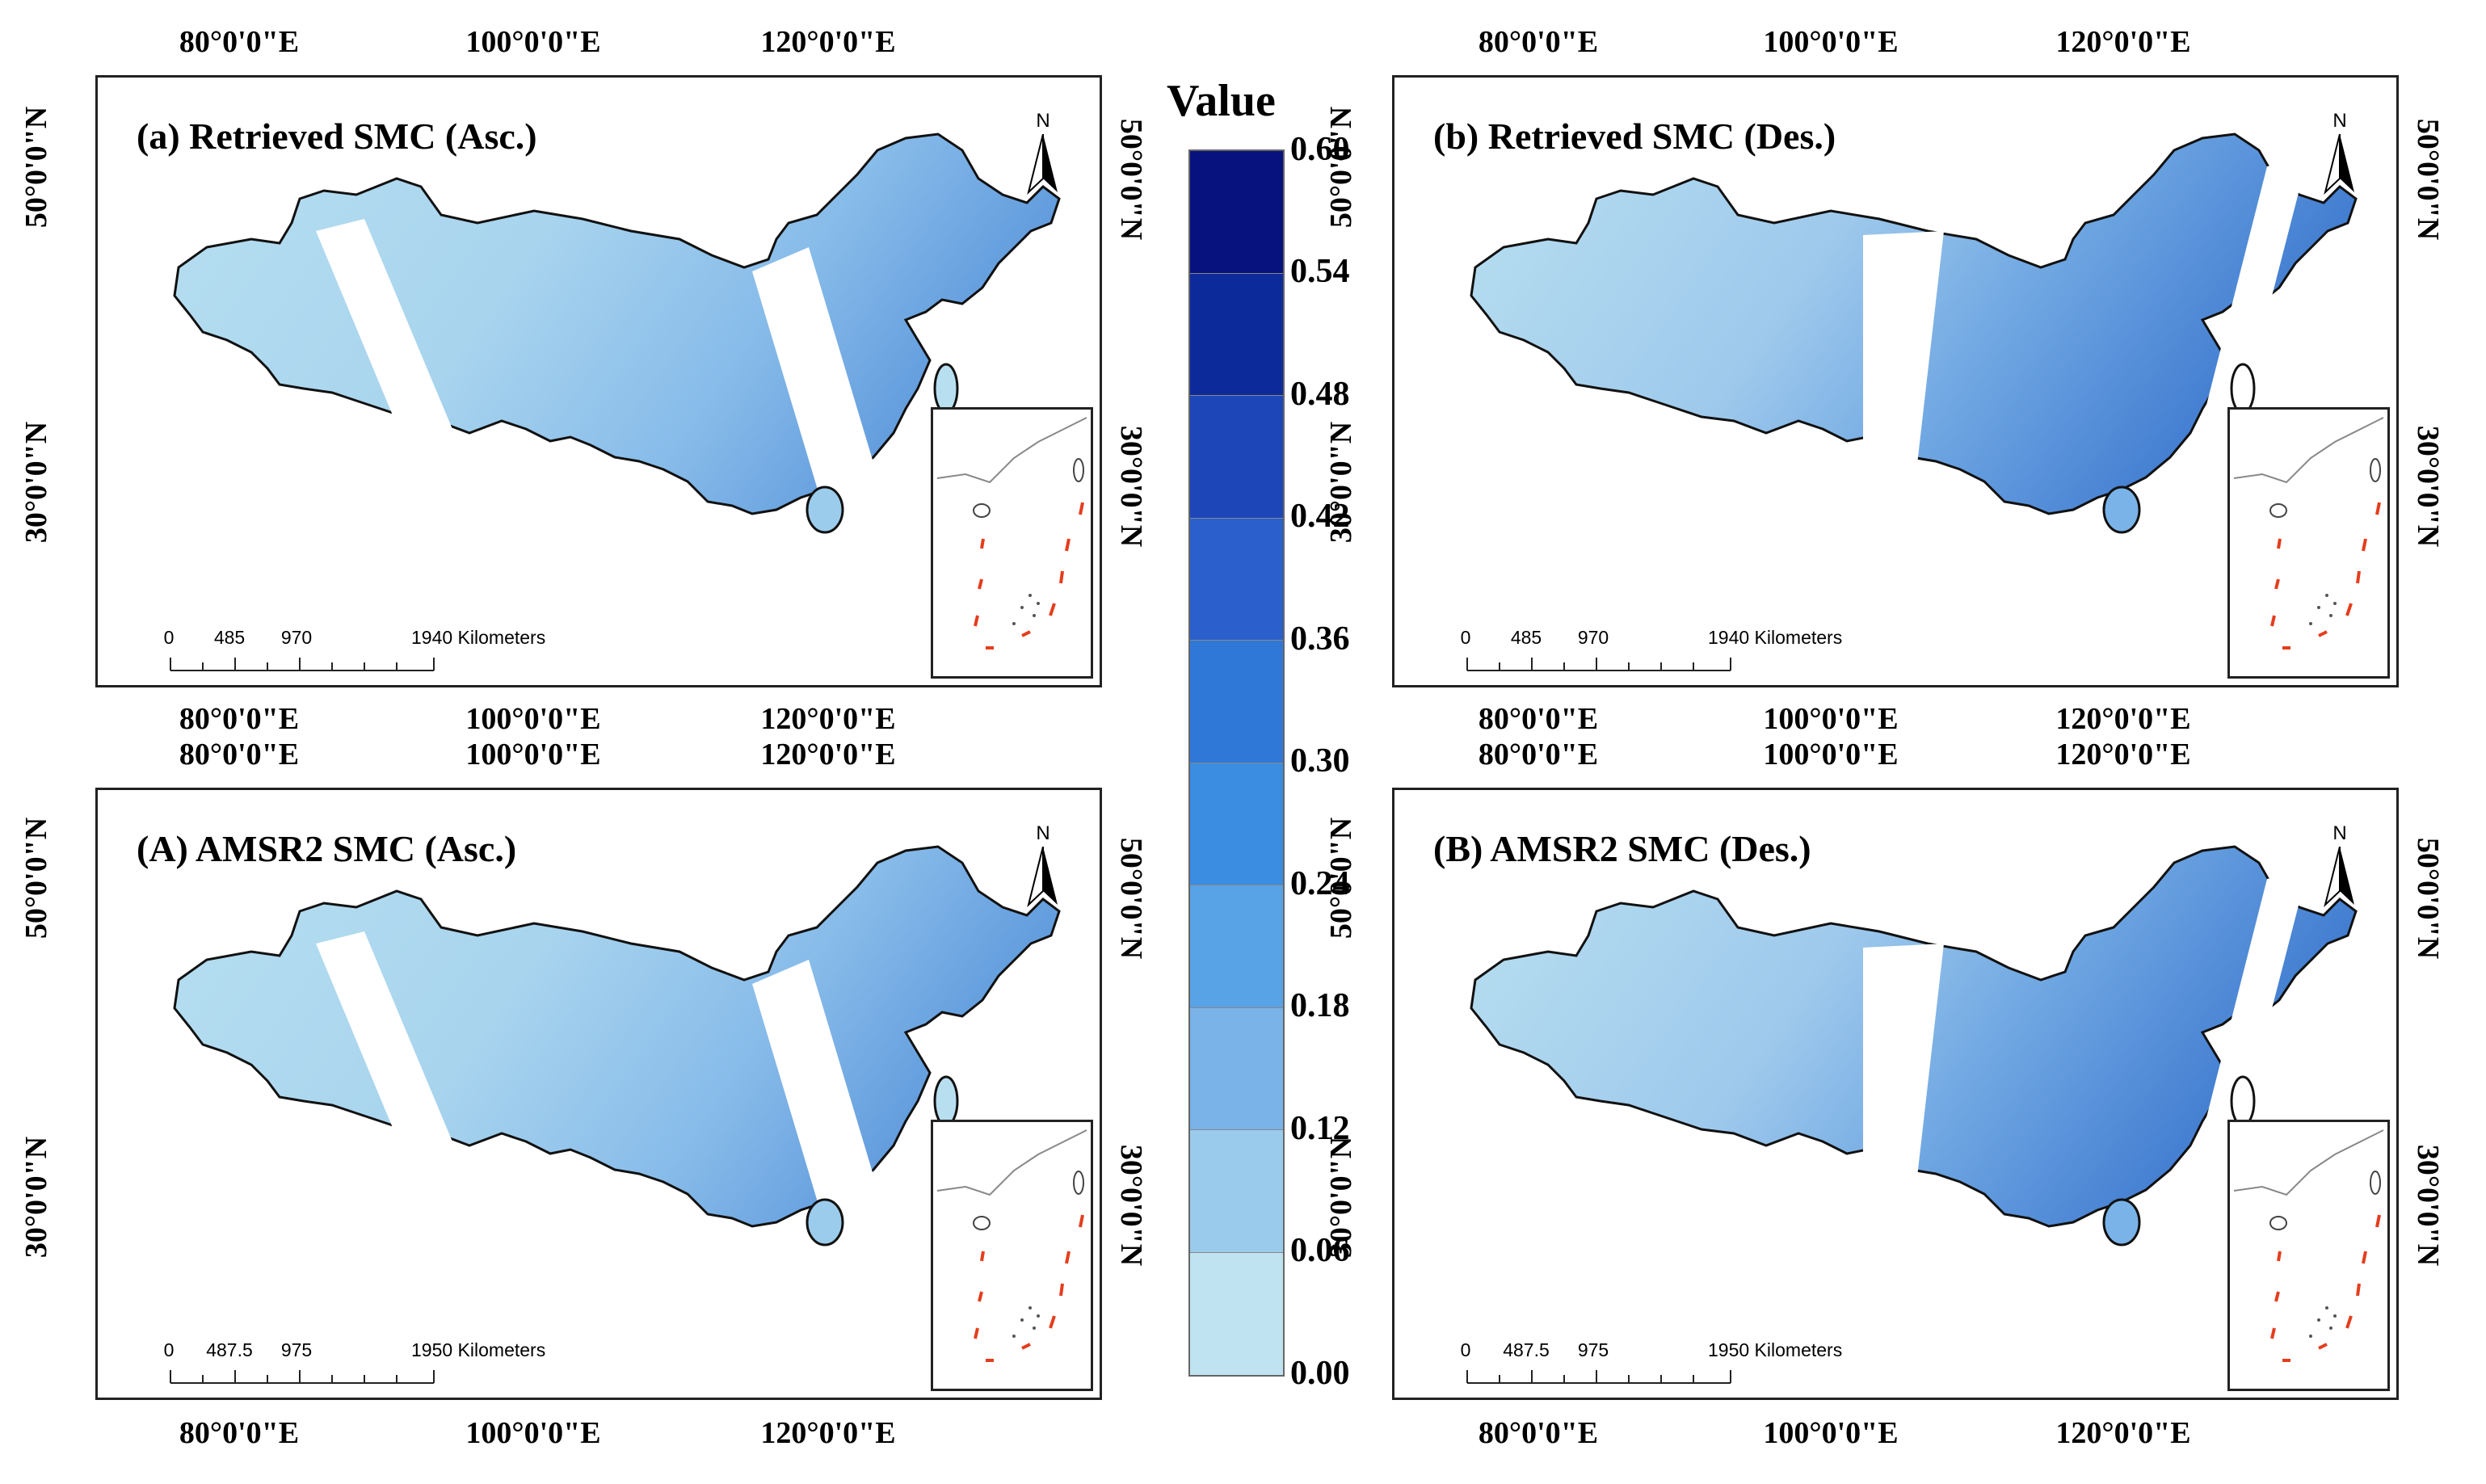  Describe the element at coordinates (1320, 394) in the screenshot. I see `colorbar-label: 0.48` at that location.